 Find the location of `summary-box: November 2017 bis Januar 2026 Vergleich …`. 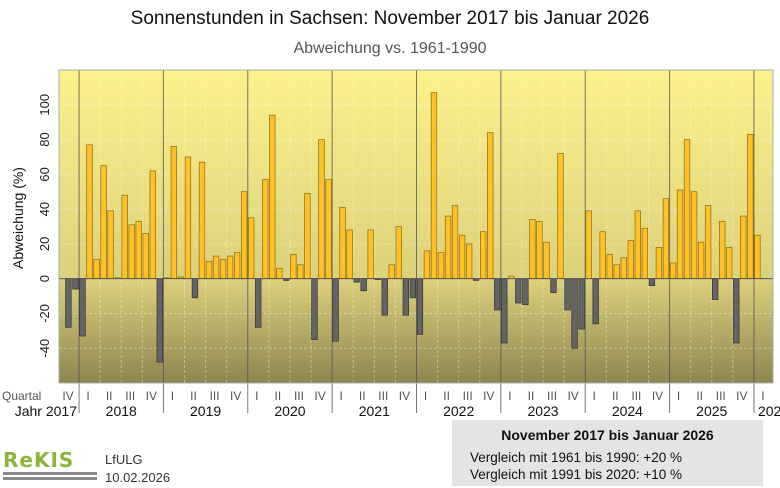

summary-box: November 2017 bis Januar 2026 Vergleich … is located at coordinates (607, 453).